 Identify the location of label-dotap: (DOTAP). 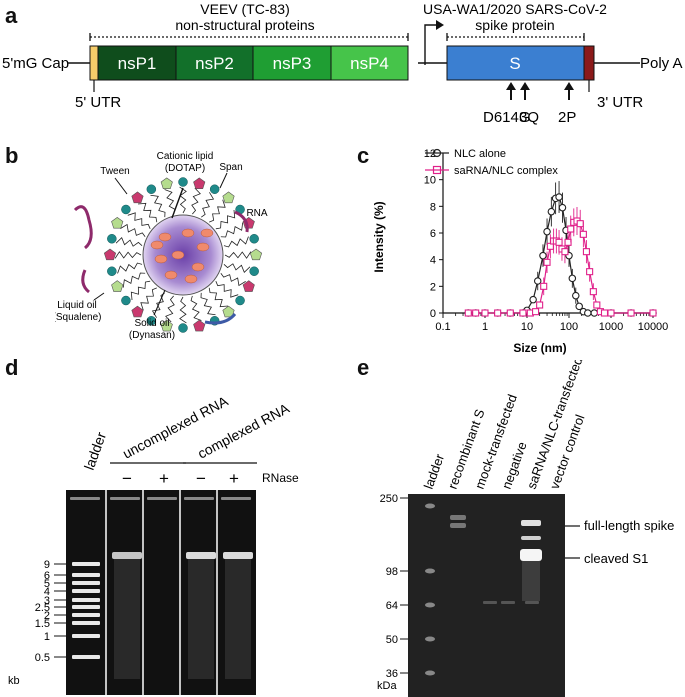
(185, 168).